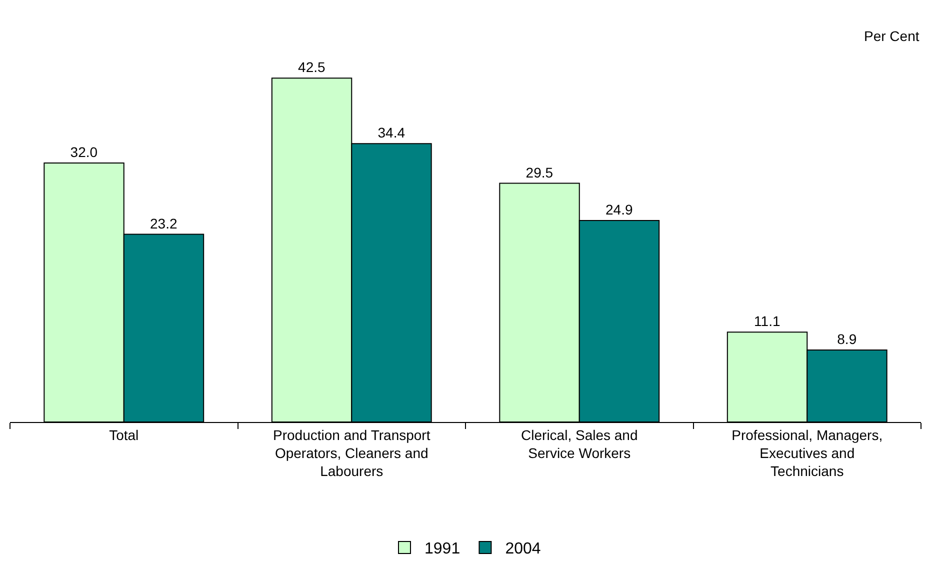  Describe the element at coordinates (892, 36) in the screenshot. I see `y-axis-title: Per Cent` at that location.